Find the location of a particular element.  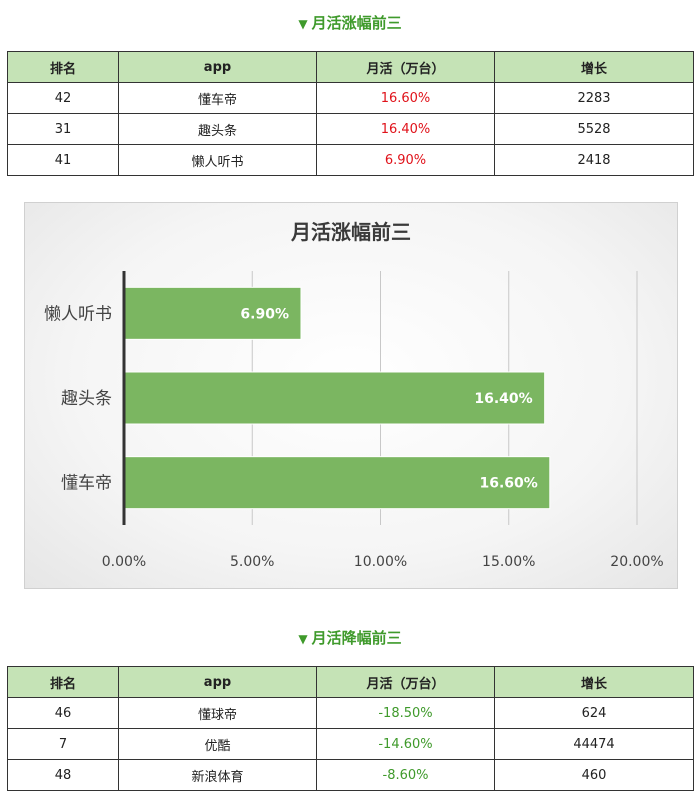

table-row: 46 懂球帝 -18.50% 624 is located at coordinates (350, 713).